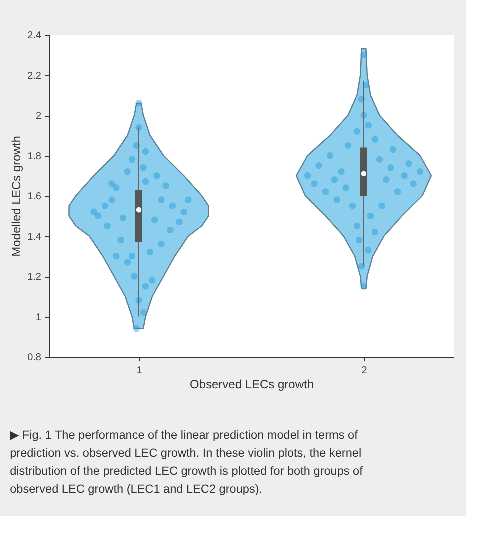 This screenshot has width=503, height=542. Describe the element at coordinates (35, 156) in the screenshot. I see `y-tick-label: 1.8` at that location.